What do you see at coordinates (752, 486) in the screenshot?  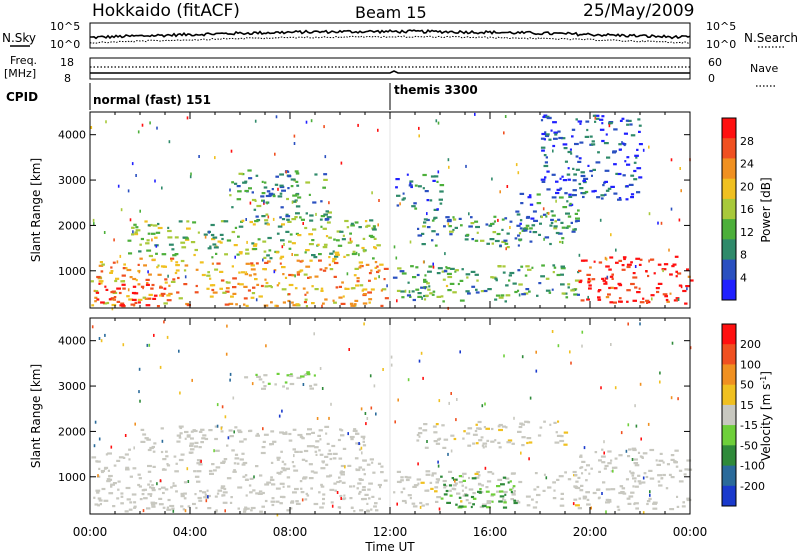 I see `colorbar-tick-label: -200` at bounding box center [752, 486].